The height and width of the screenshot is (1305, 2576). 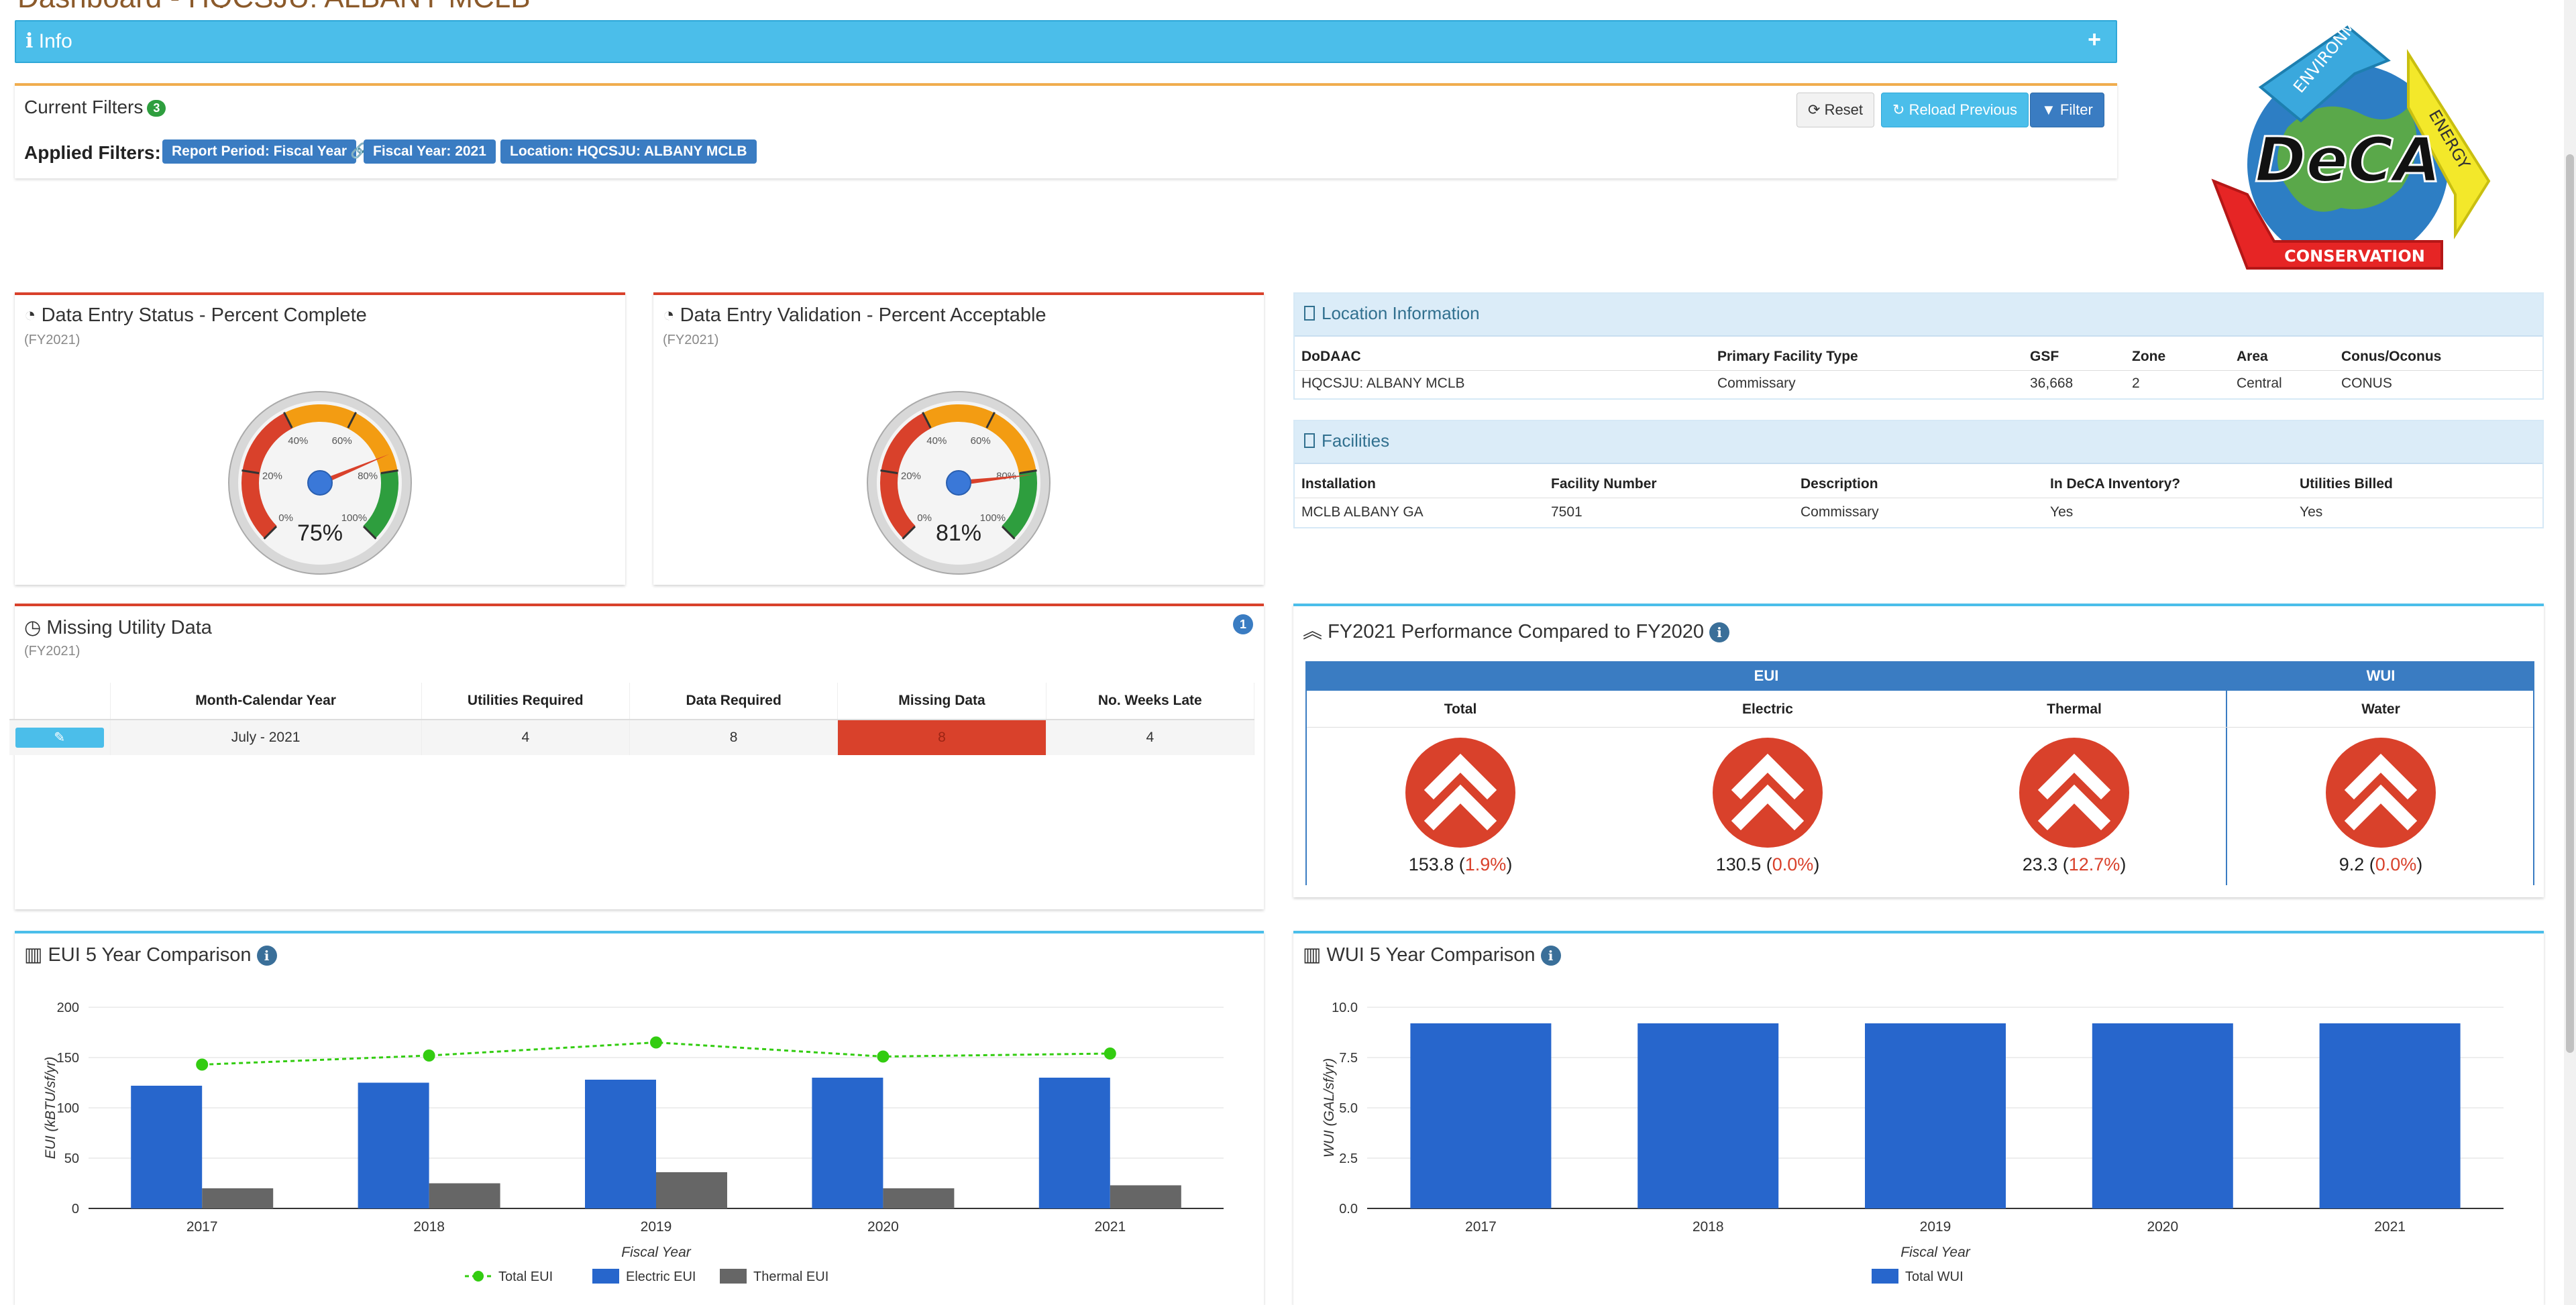 What do you see at coordinates (1955, 110) in the screenshot?
I see `reload-previous-button: ↻ Reload Previous` at bounding box center [1955, 110].